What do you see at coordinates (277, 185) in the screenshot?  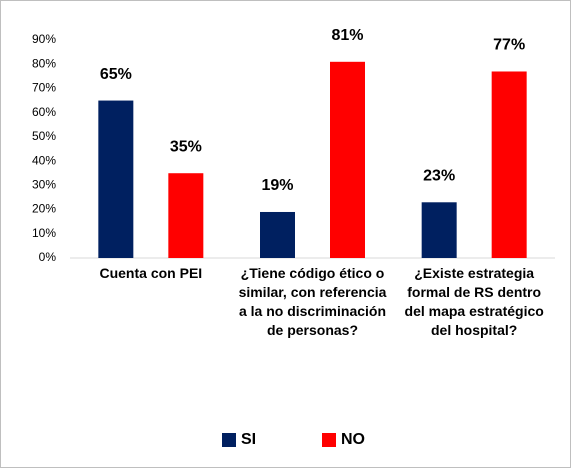 I see `data-label: 19%` at bounding box center [277, 185].